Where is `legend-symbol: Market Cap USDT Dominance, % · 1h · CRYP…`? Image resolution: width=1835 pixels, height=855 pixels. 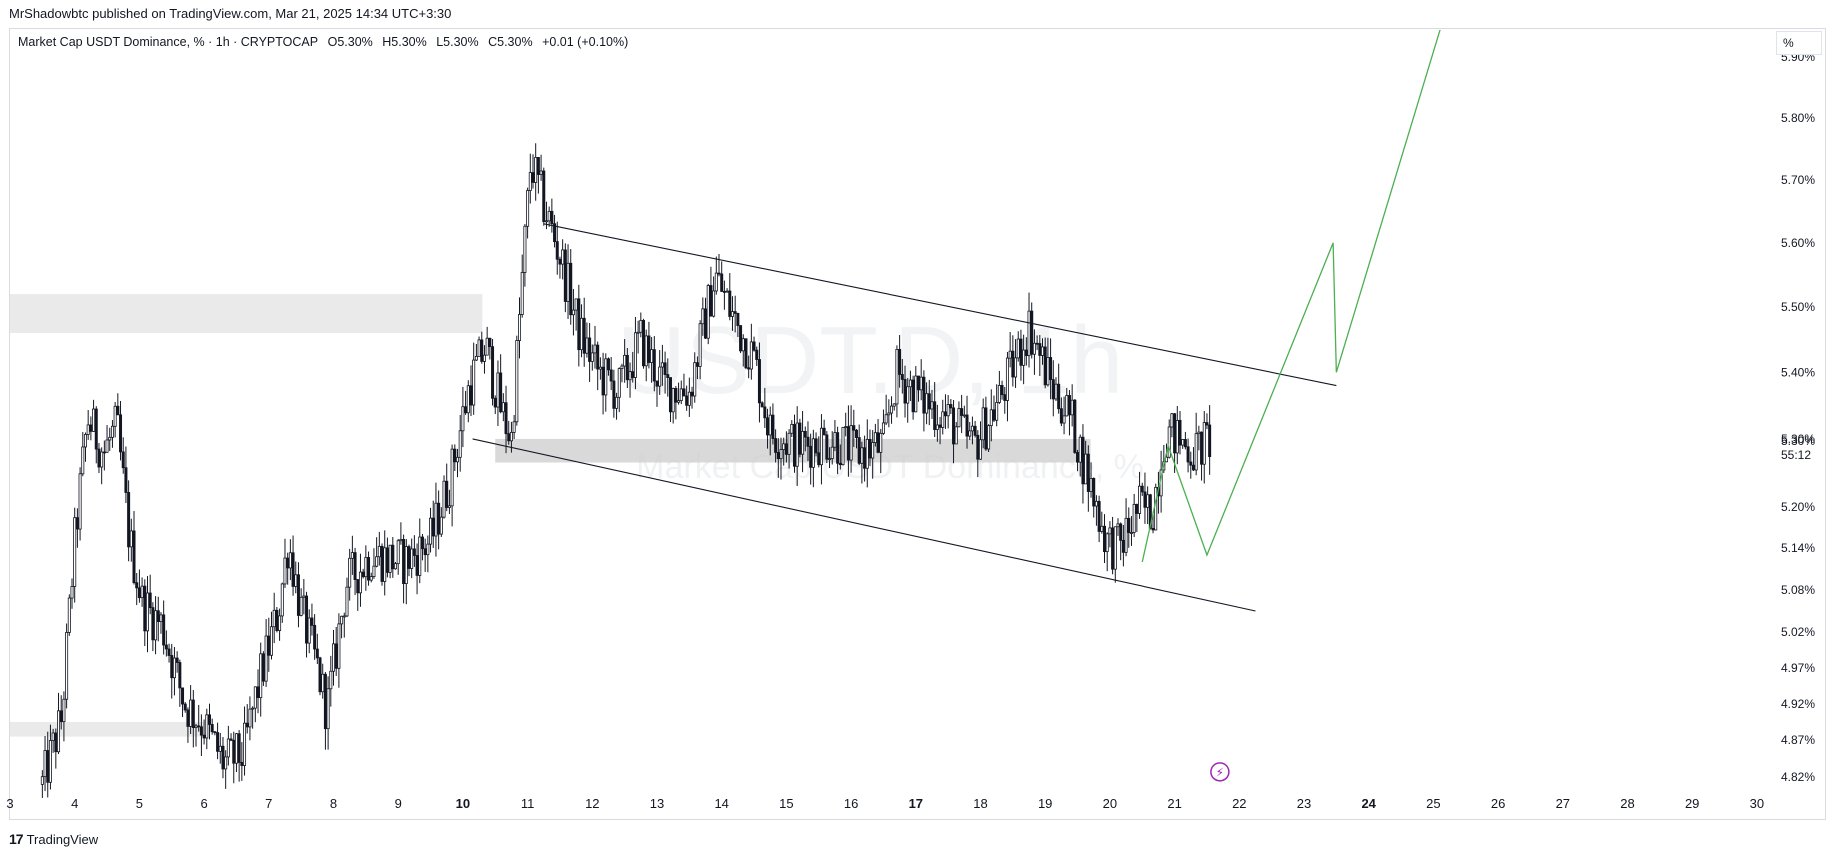 legend-symbol: Market Cap USDT Dominance, % · 1h · CRYP… is located at coordinates (168, 42).